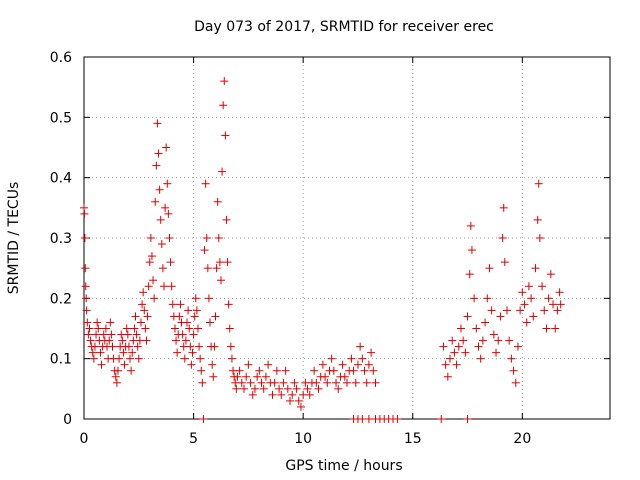 The image size is (640, 480). Describe the element at coordinates (61, 118) in the screenshot. I see `y-tick-label: 0.5` at that location.